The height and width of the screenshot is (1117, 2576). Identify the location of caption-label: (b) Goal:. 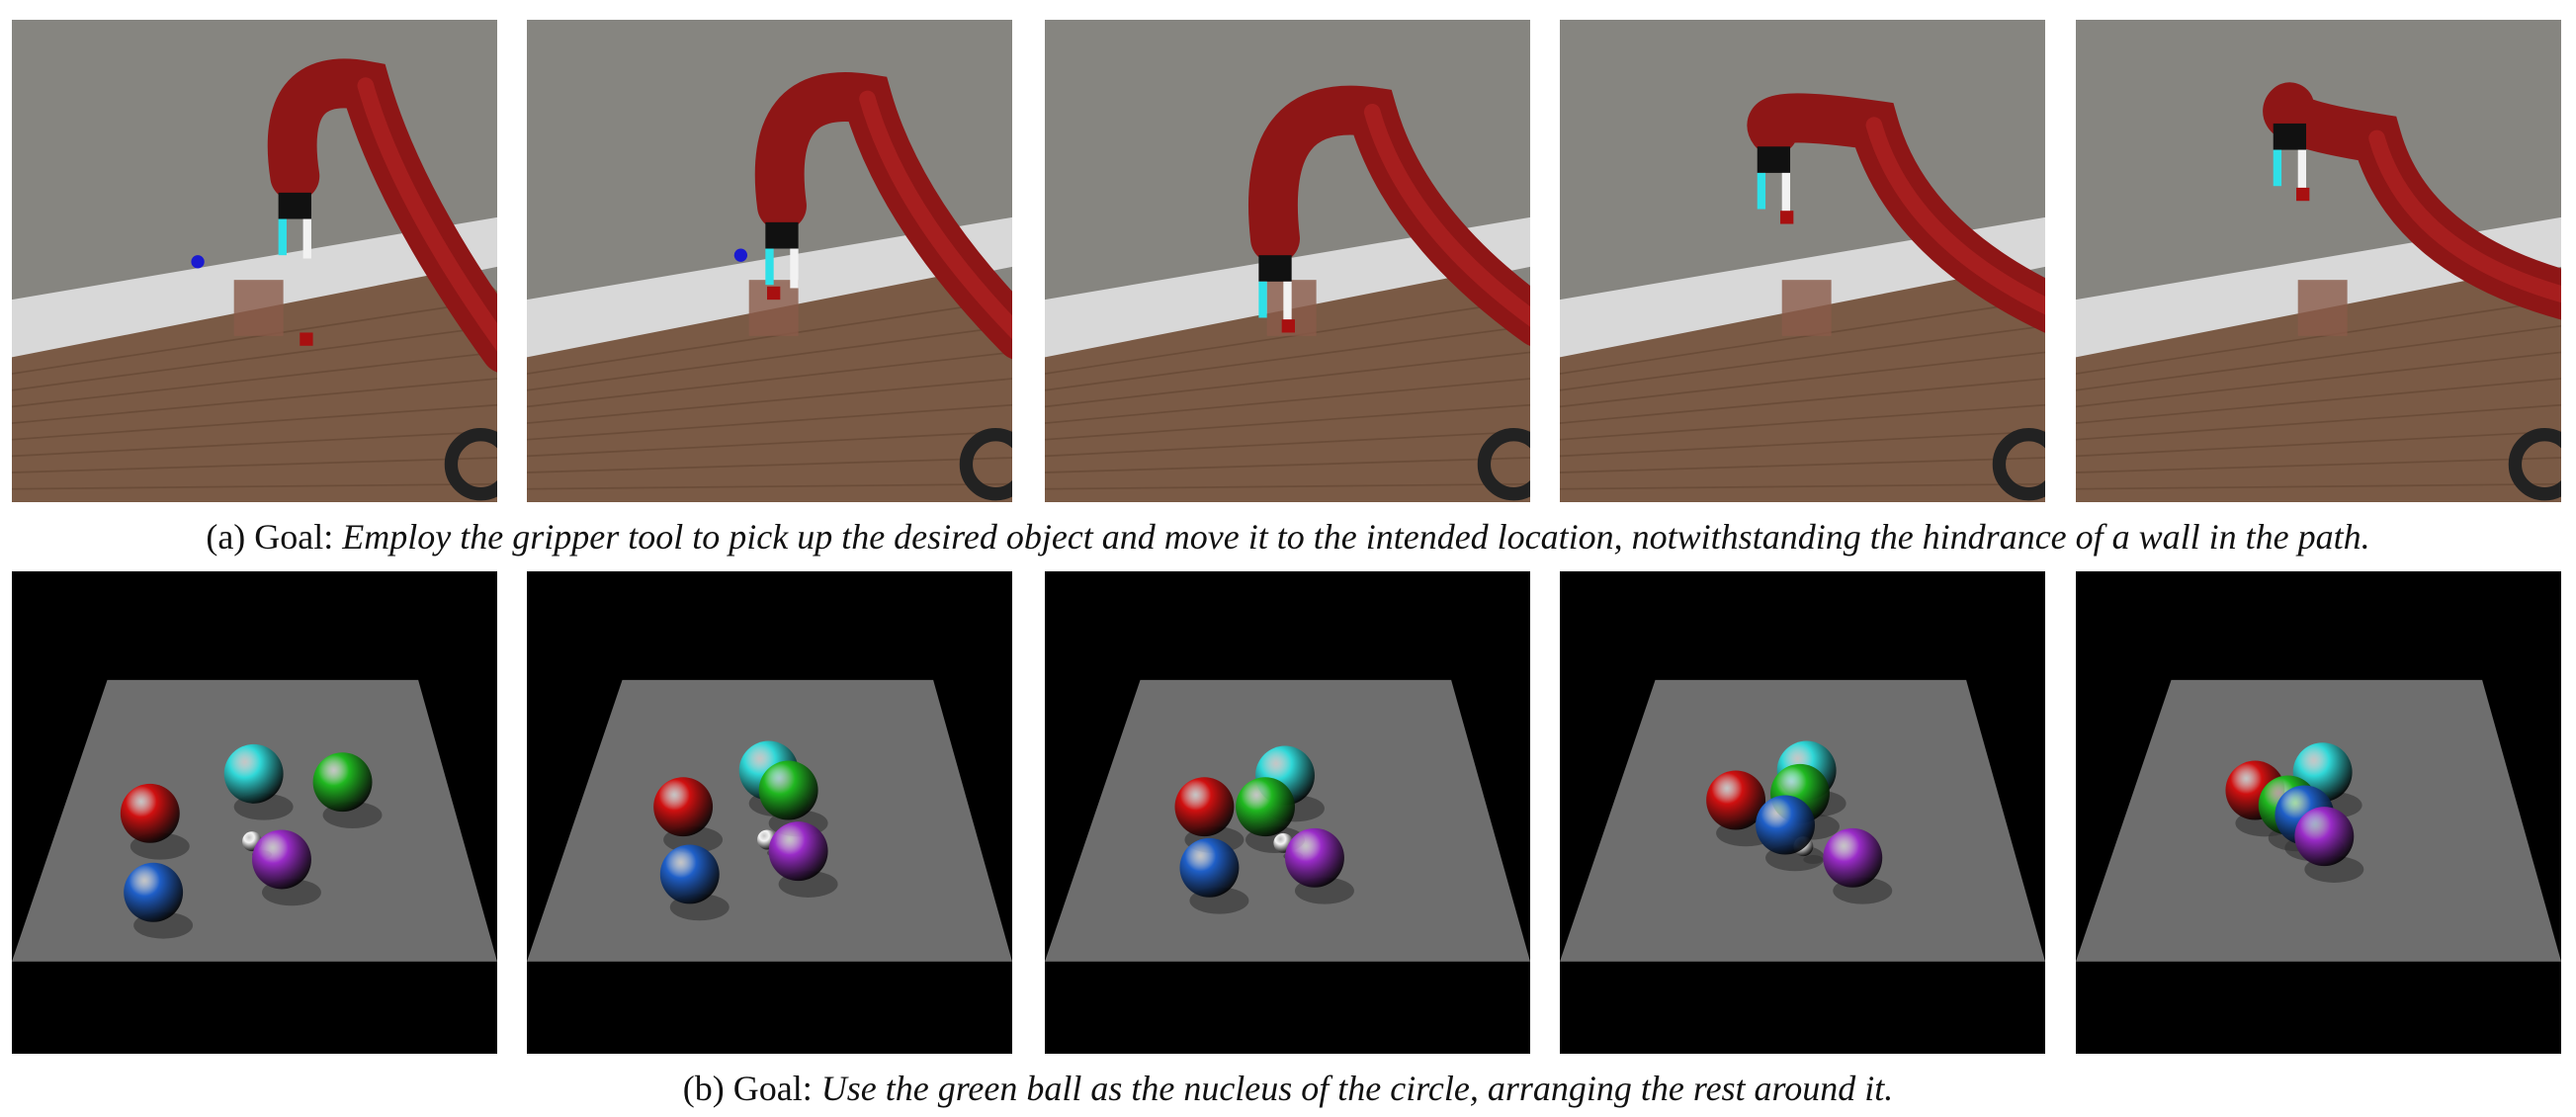
(747, 1088).